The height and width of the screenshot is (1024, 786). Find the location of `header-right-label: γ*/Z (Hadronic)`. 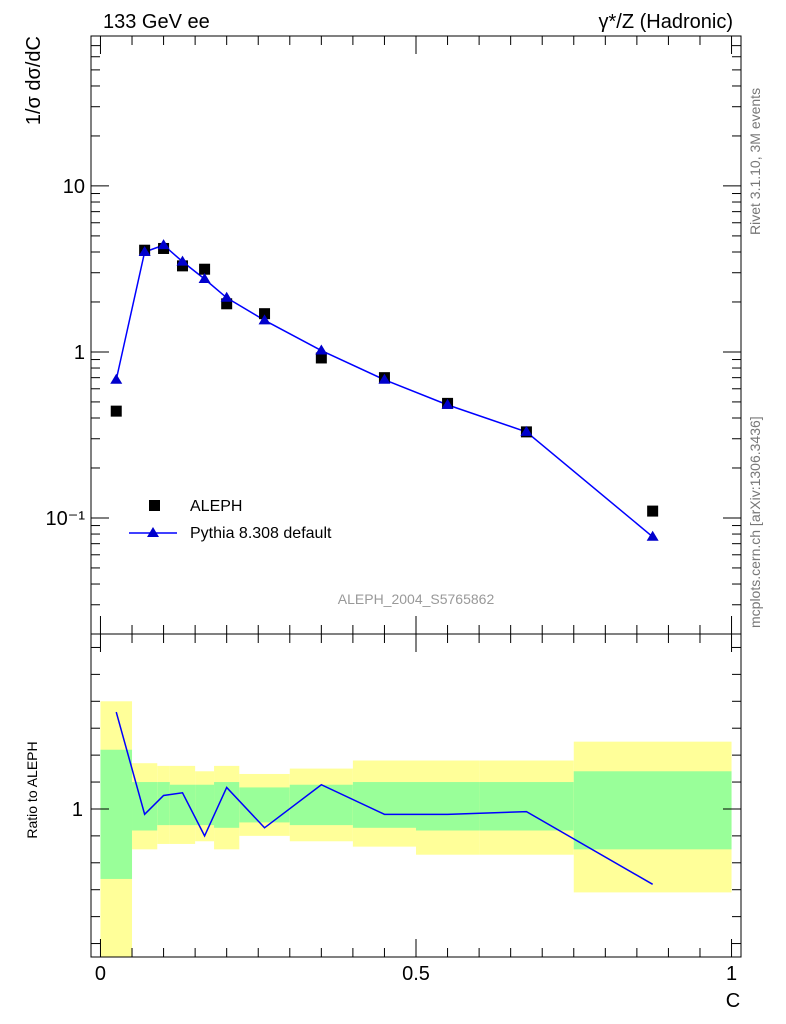

header-right-label: γ*/Z (Hadronic) is located at coordinates (666, 22).